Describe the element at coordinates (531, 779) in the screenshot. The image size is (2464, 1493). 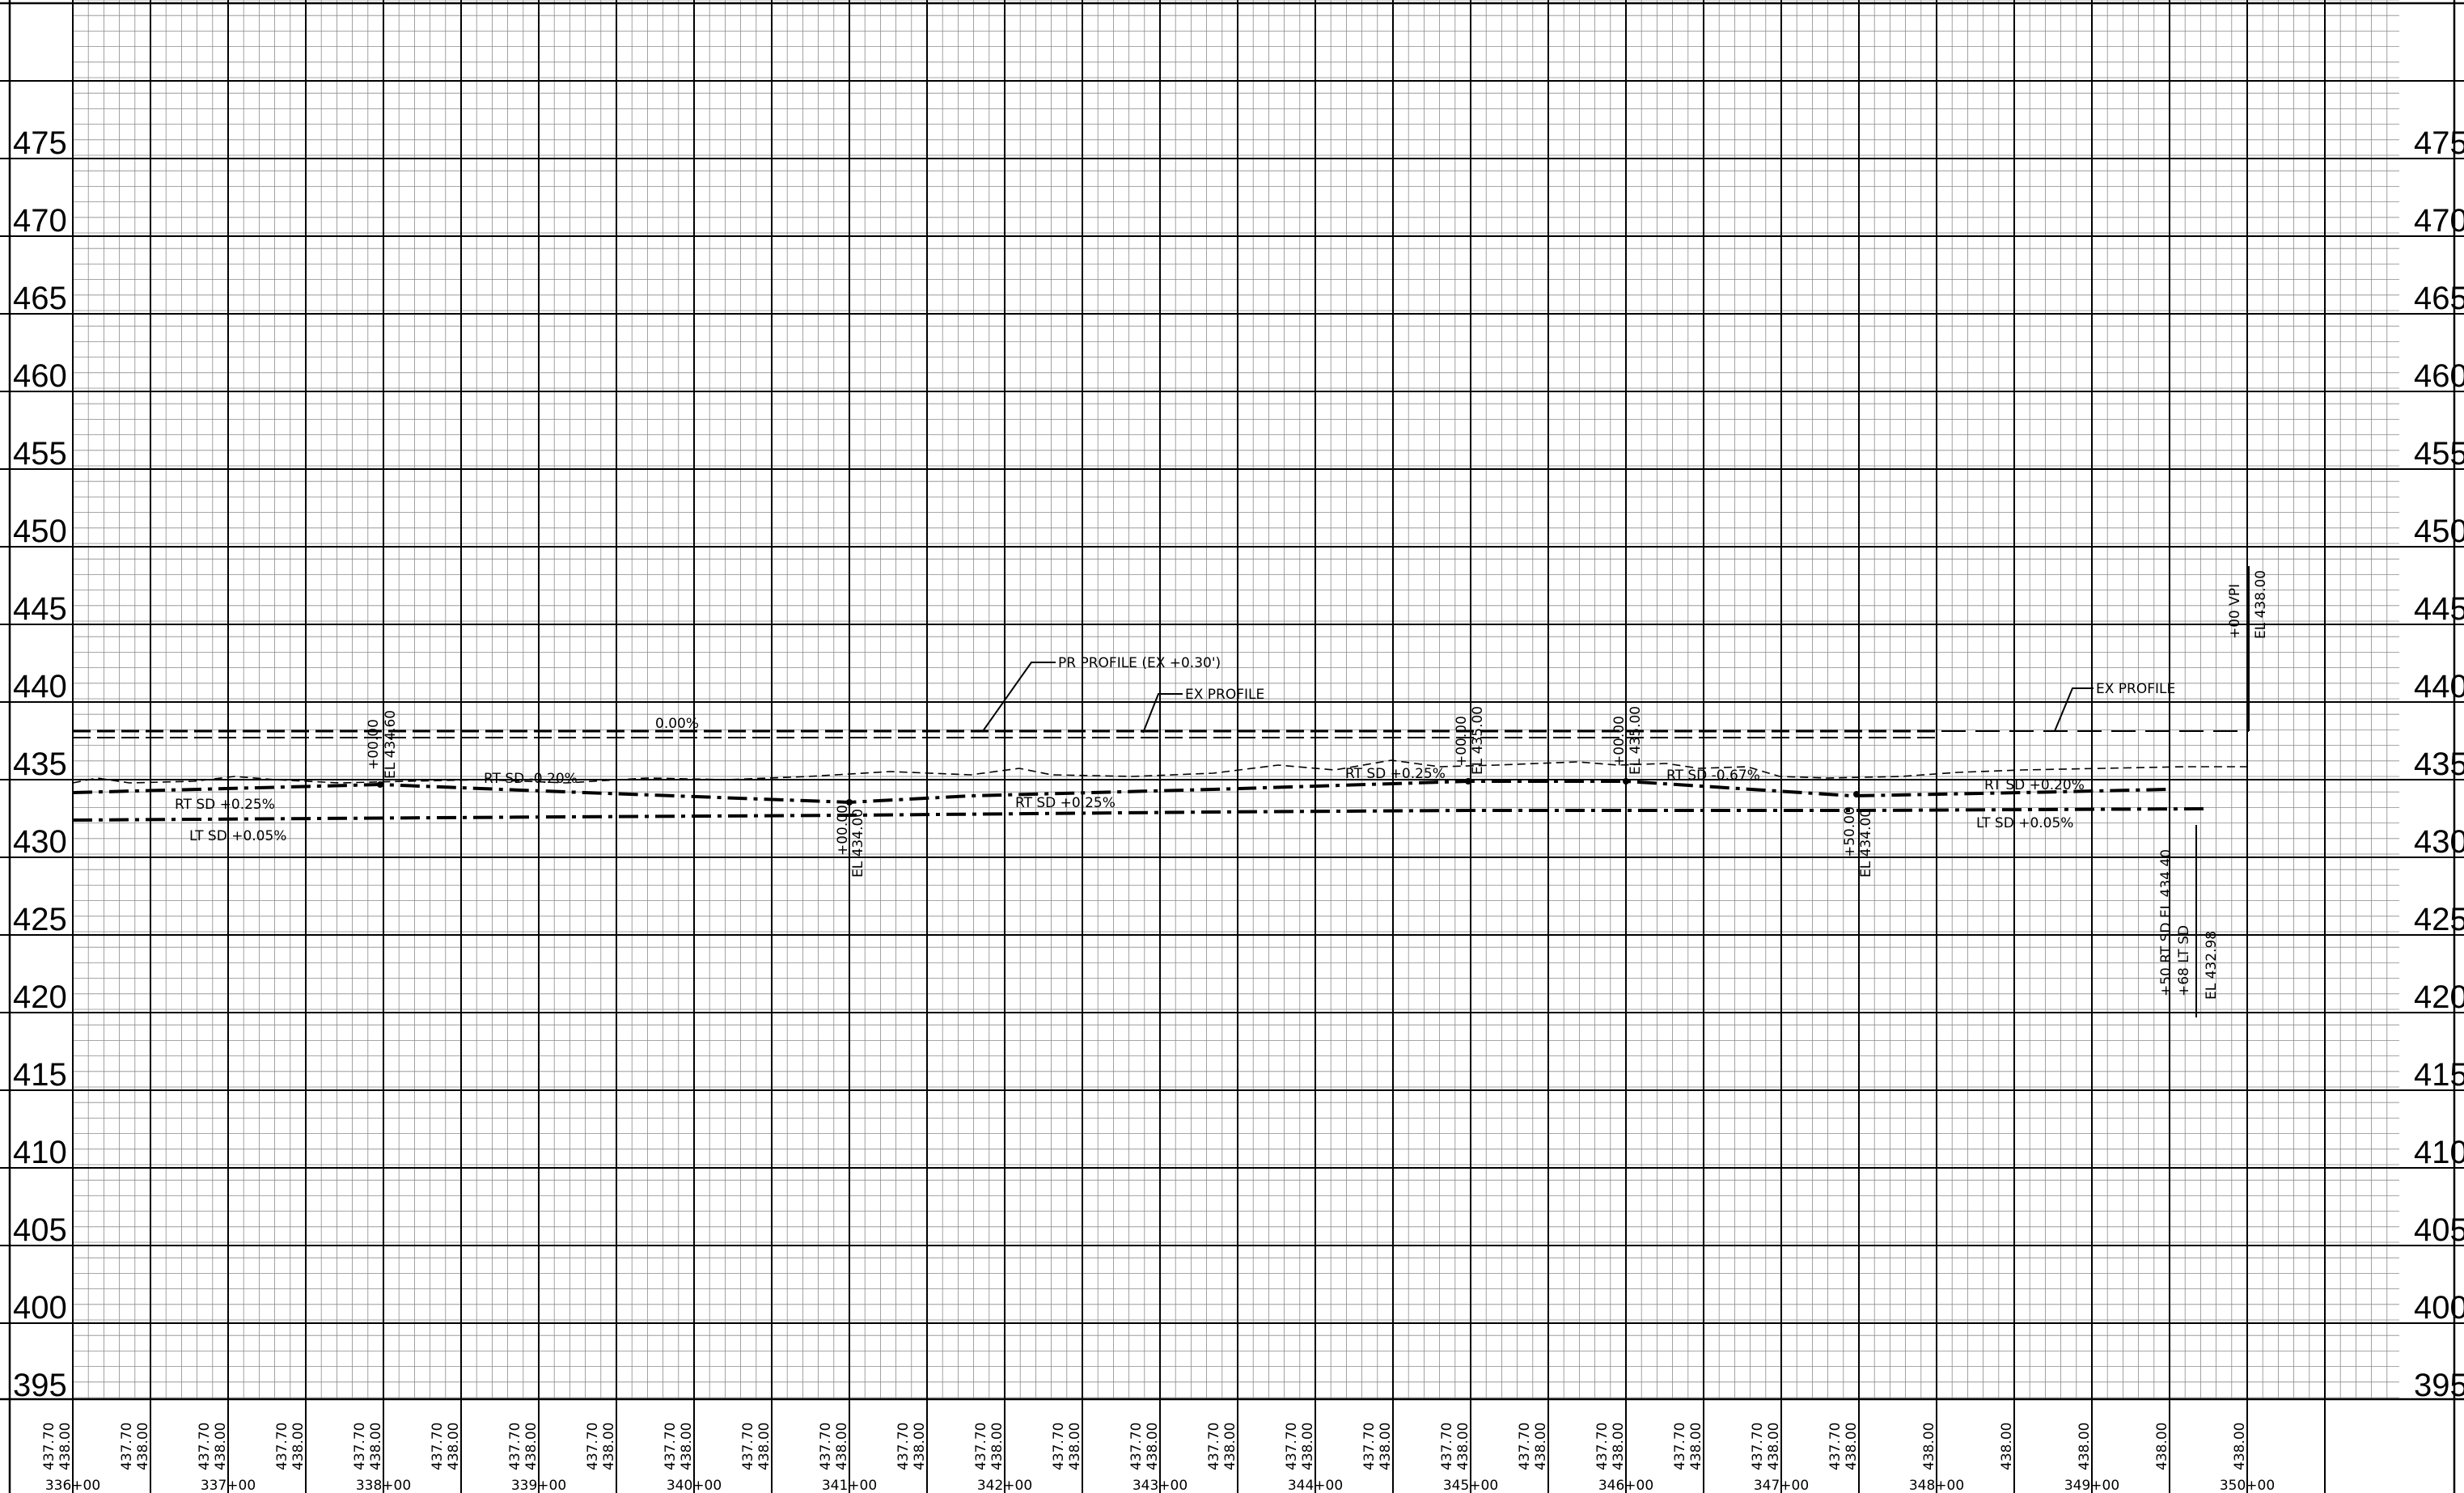
I see `rt-sd-label-2: RT SD -0.20%` at that location.